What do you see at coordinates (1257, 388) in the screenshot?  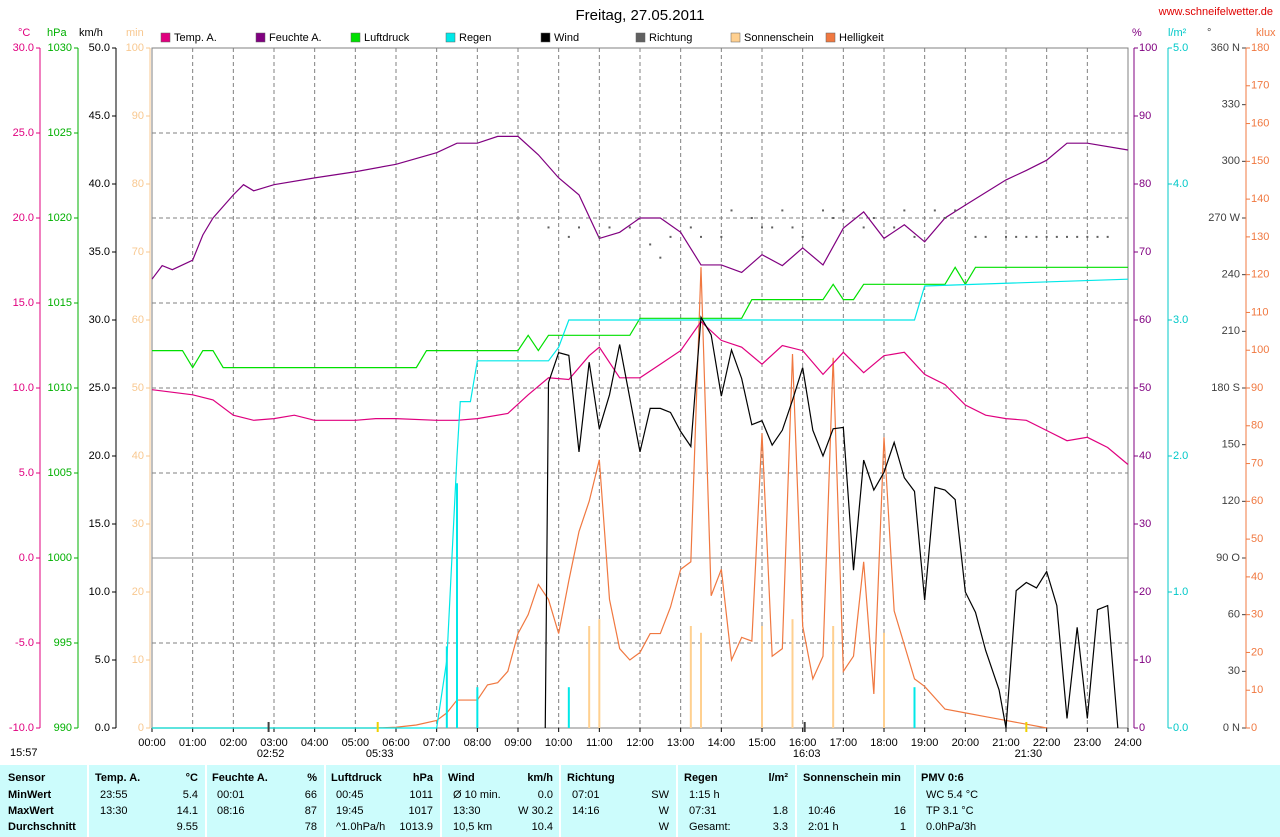 I see `y-tick-label: 90` at bounding box center [1257, 388].